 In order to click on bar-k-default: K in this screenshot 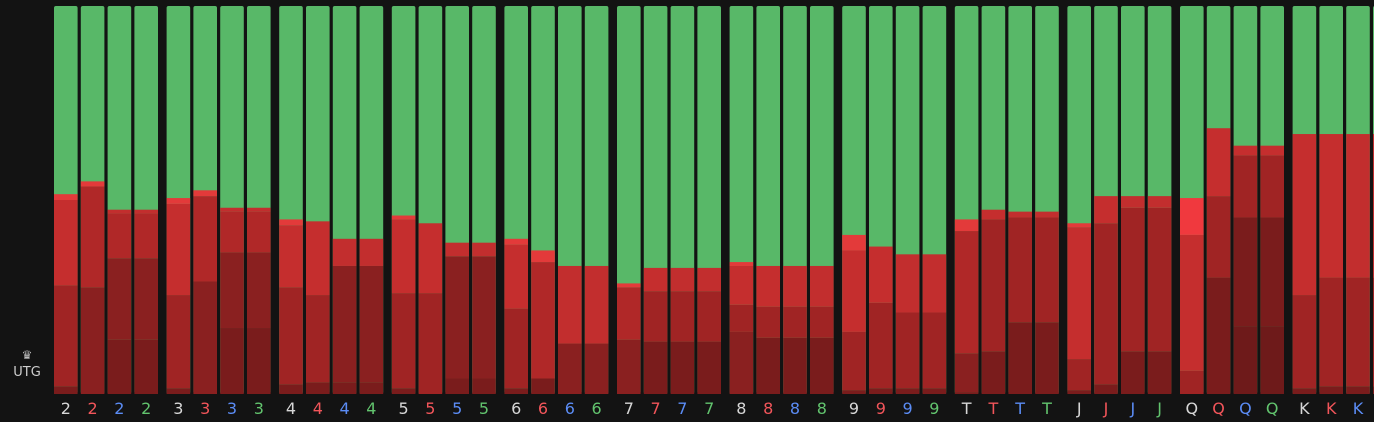, I will do `click(1304, 212)`.